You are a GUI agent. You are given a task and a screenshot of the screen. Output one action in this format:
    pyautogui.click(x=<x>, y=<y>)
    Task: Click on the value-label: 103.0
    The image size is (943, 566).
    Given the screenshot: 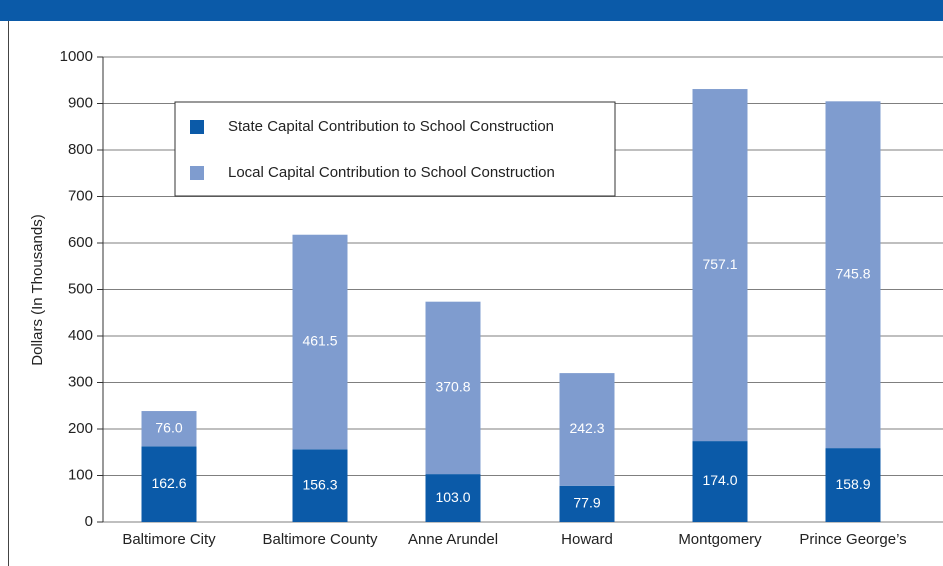 What is the action you would take?
    pyautogui.click(x=452, y=497)
    